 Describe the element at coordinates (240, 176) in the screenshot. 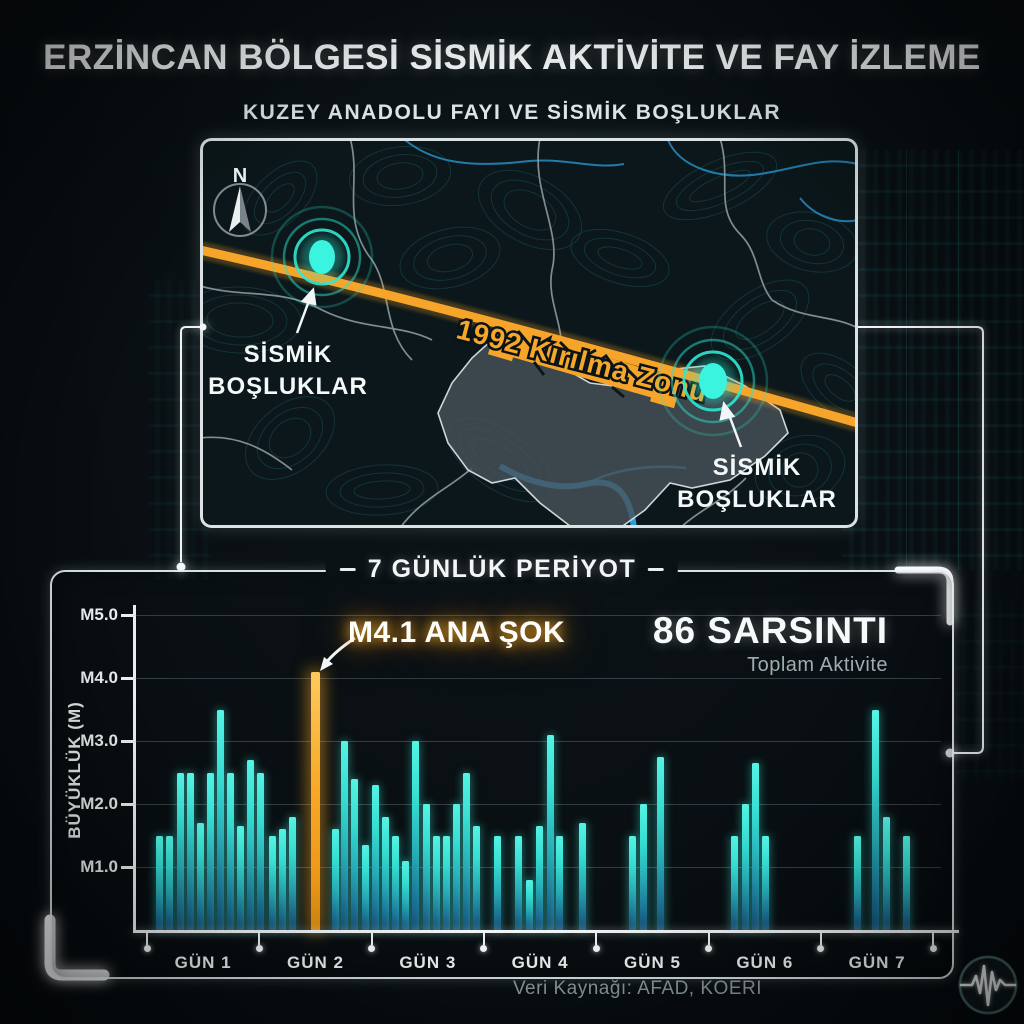

I see `compass-n-label: N` at that location.